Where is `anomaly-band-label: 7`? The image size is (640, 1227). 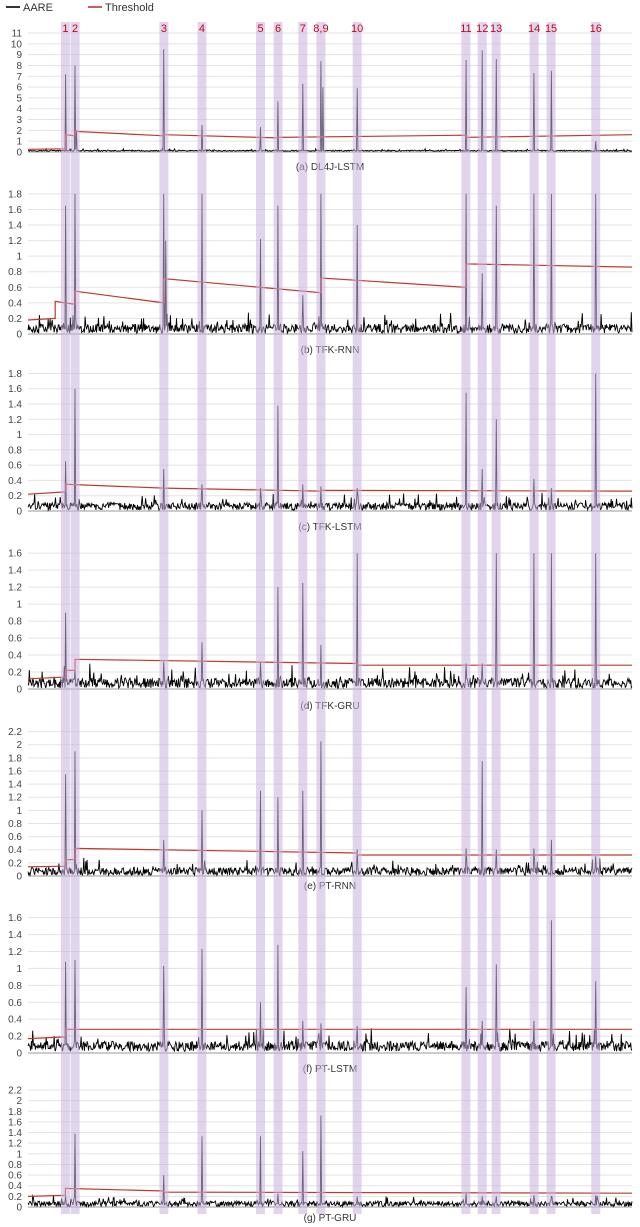 anomaly-band-label: 7 is located at coordinates (303, 29).